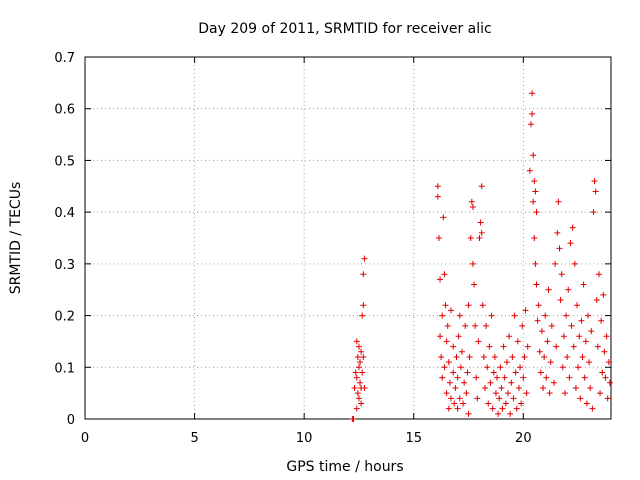 This screenshot has height=480, width=640. Describe the element at coordinates (64, 317) in the screenshot. I see `y-tick-label: 0.2` at that location.